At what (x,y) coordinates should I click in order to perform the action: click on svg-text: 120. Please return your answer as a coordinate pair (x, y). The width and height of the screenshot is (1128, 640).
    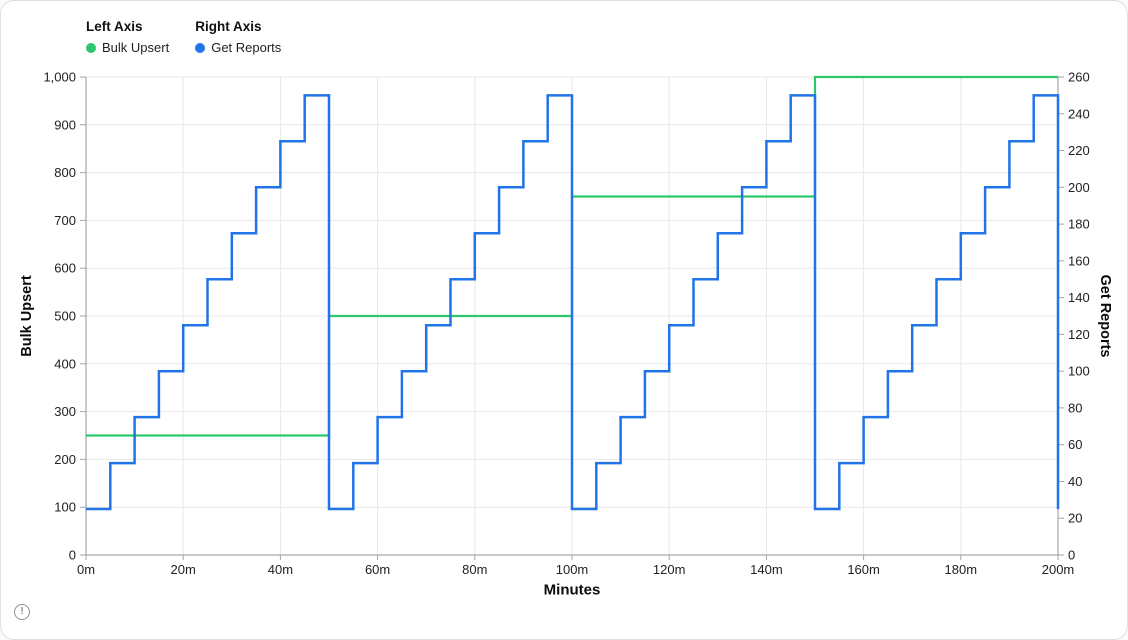
    Looking at the image, I should click on (1079, 334).